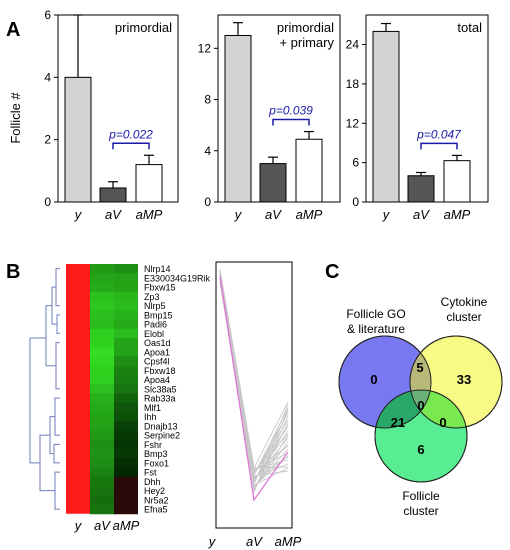 The image size is (510, 550). What do you see at coordinates (398, 422) in the screenshot?
I see `venn-count-go-follicle: 21` at bounding box center [398, 422].